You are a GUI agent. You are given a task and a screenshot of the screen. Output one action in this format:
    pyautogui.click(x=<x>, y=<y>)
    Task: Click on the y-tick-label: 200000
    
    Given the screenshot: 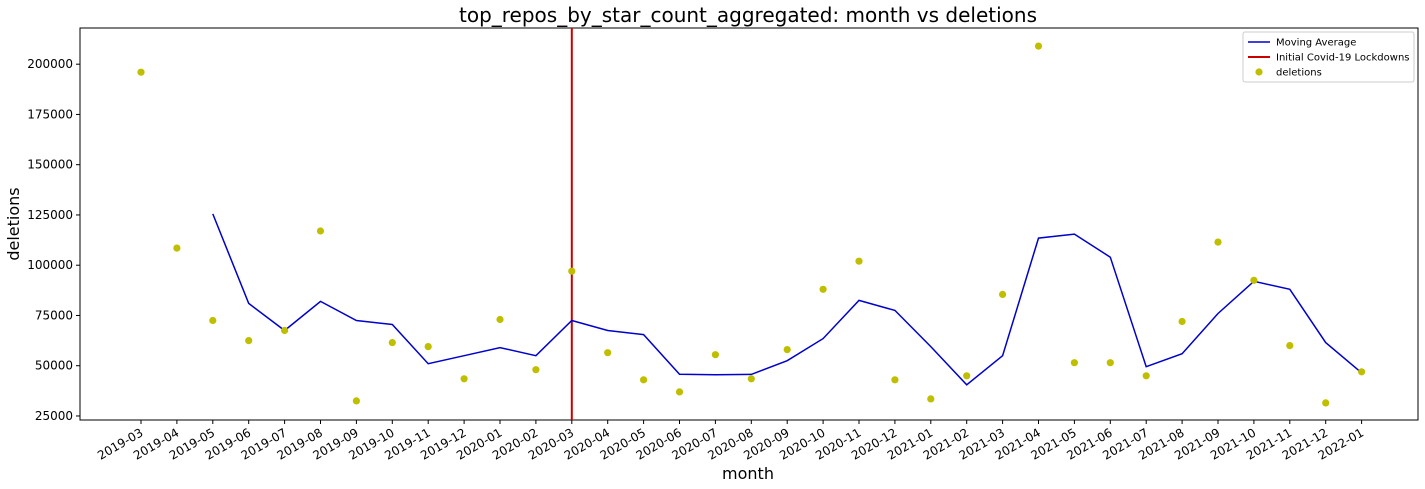 What is the action you would take?
    pyautogui.click(x=50, y=64)
    